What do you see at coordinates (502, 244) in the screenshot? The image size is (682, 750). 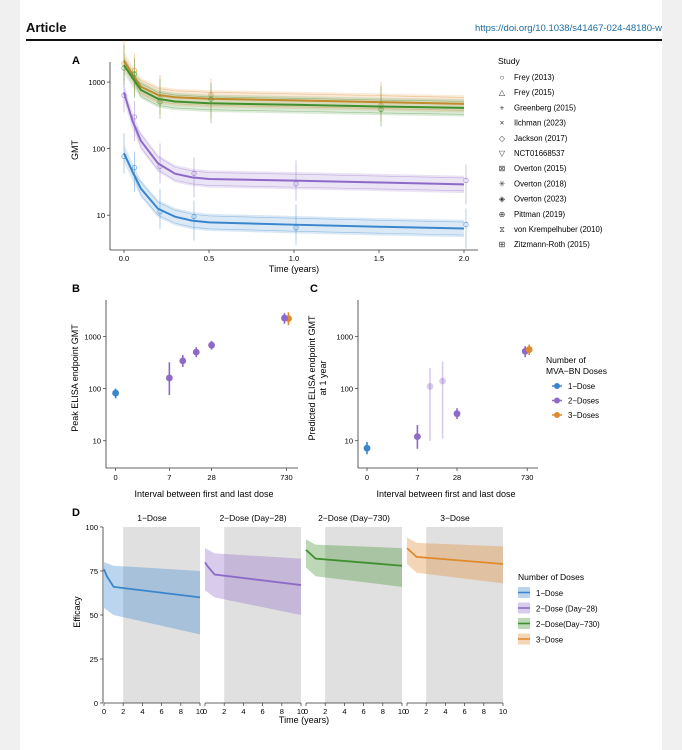 I see `legend-symbol: ⊞` at bounding box center [502, 244].